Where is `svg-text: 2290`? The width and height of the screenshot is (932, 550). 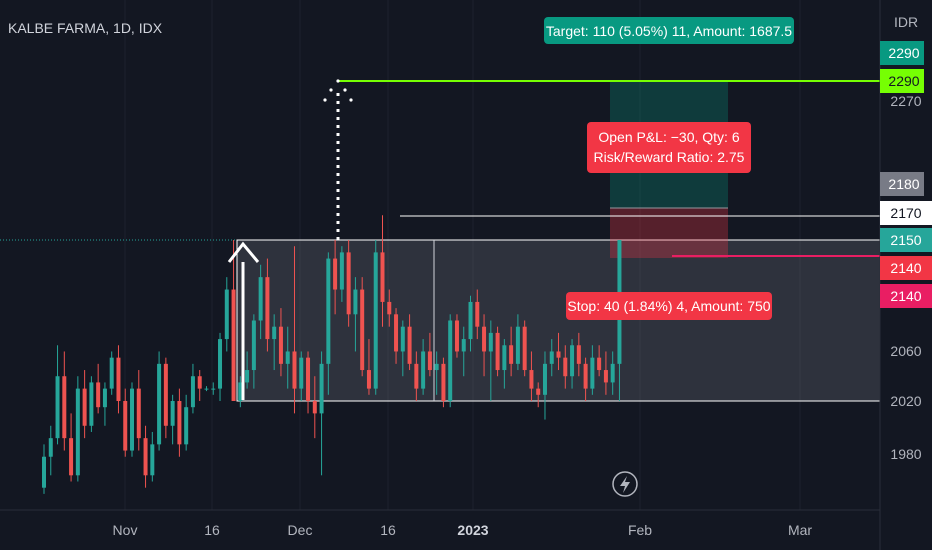 svg-text: 2290 is located at coordinates (903, 81).